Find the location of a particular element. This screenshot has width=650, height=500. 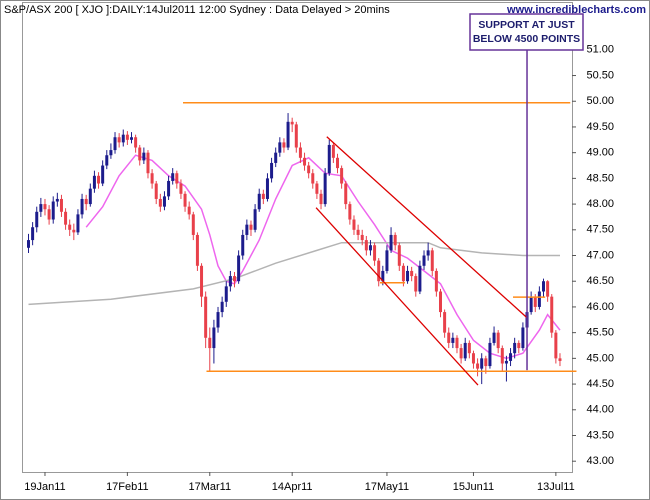

y-tick-label: 46.50 is located at coordinates (600, 281).